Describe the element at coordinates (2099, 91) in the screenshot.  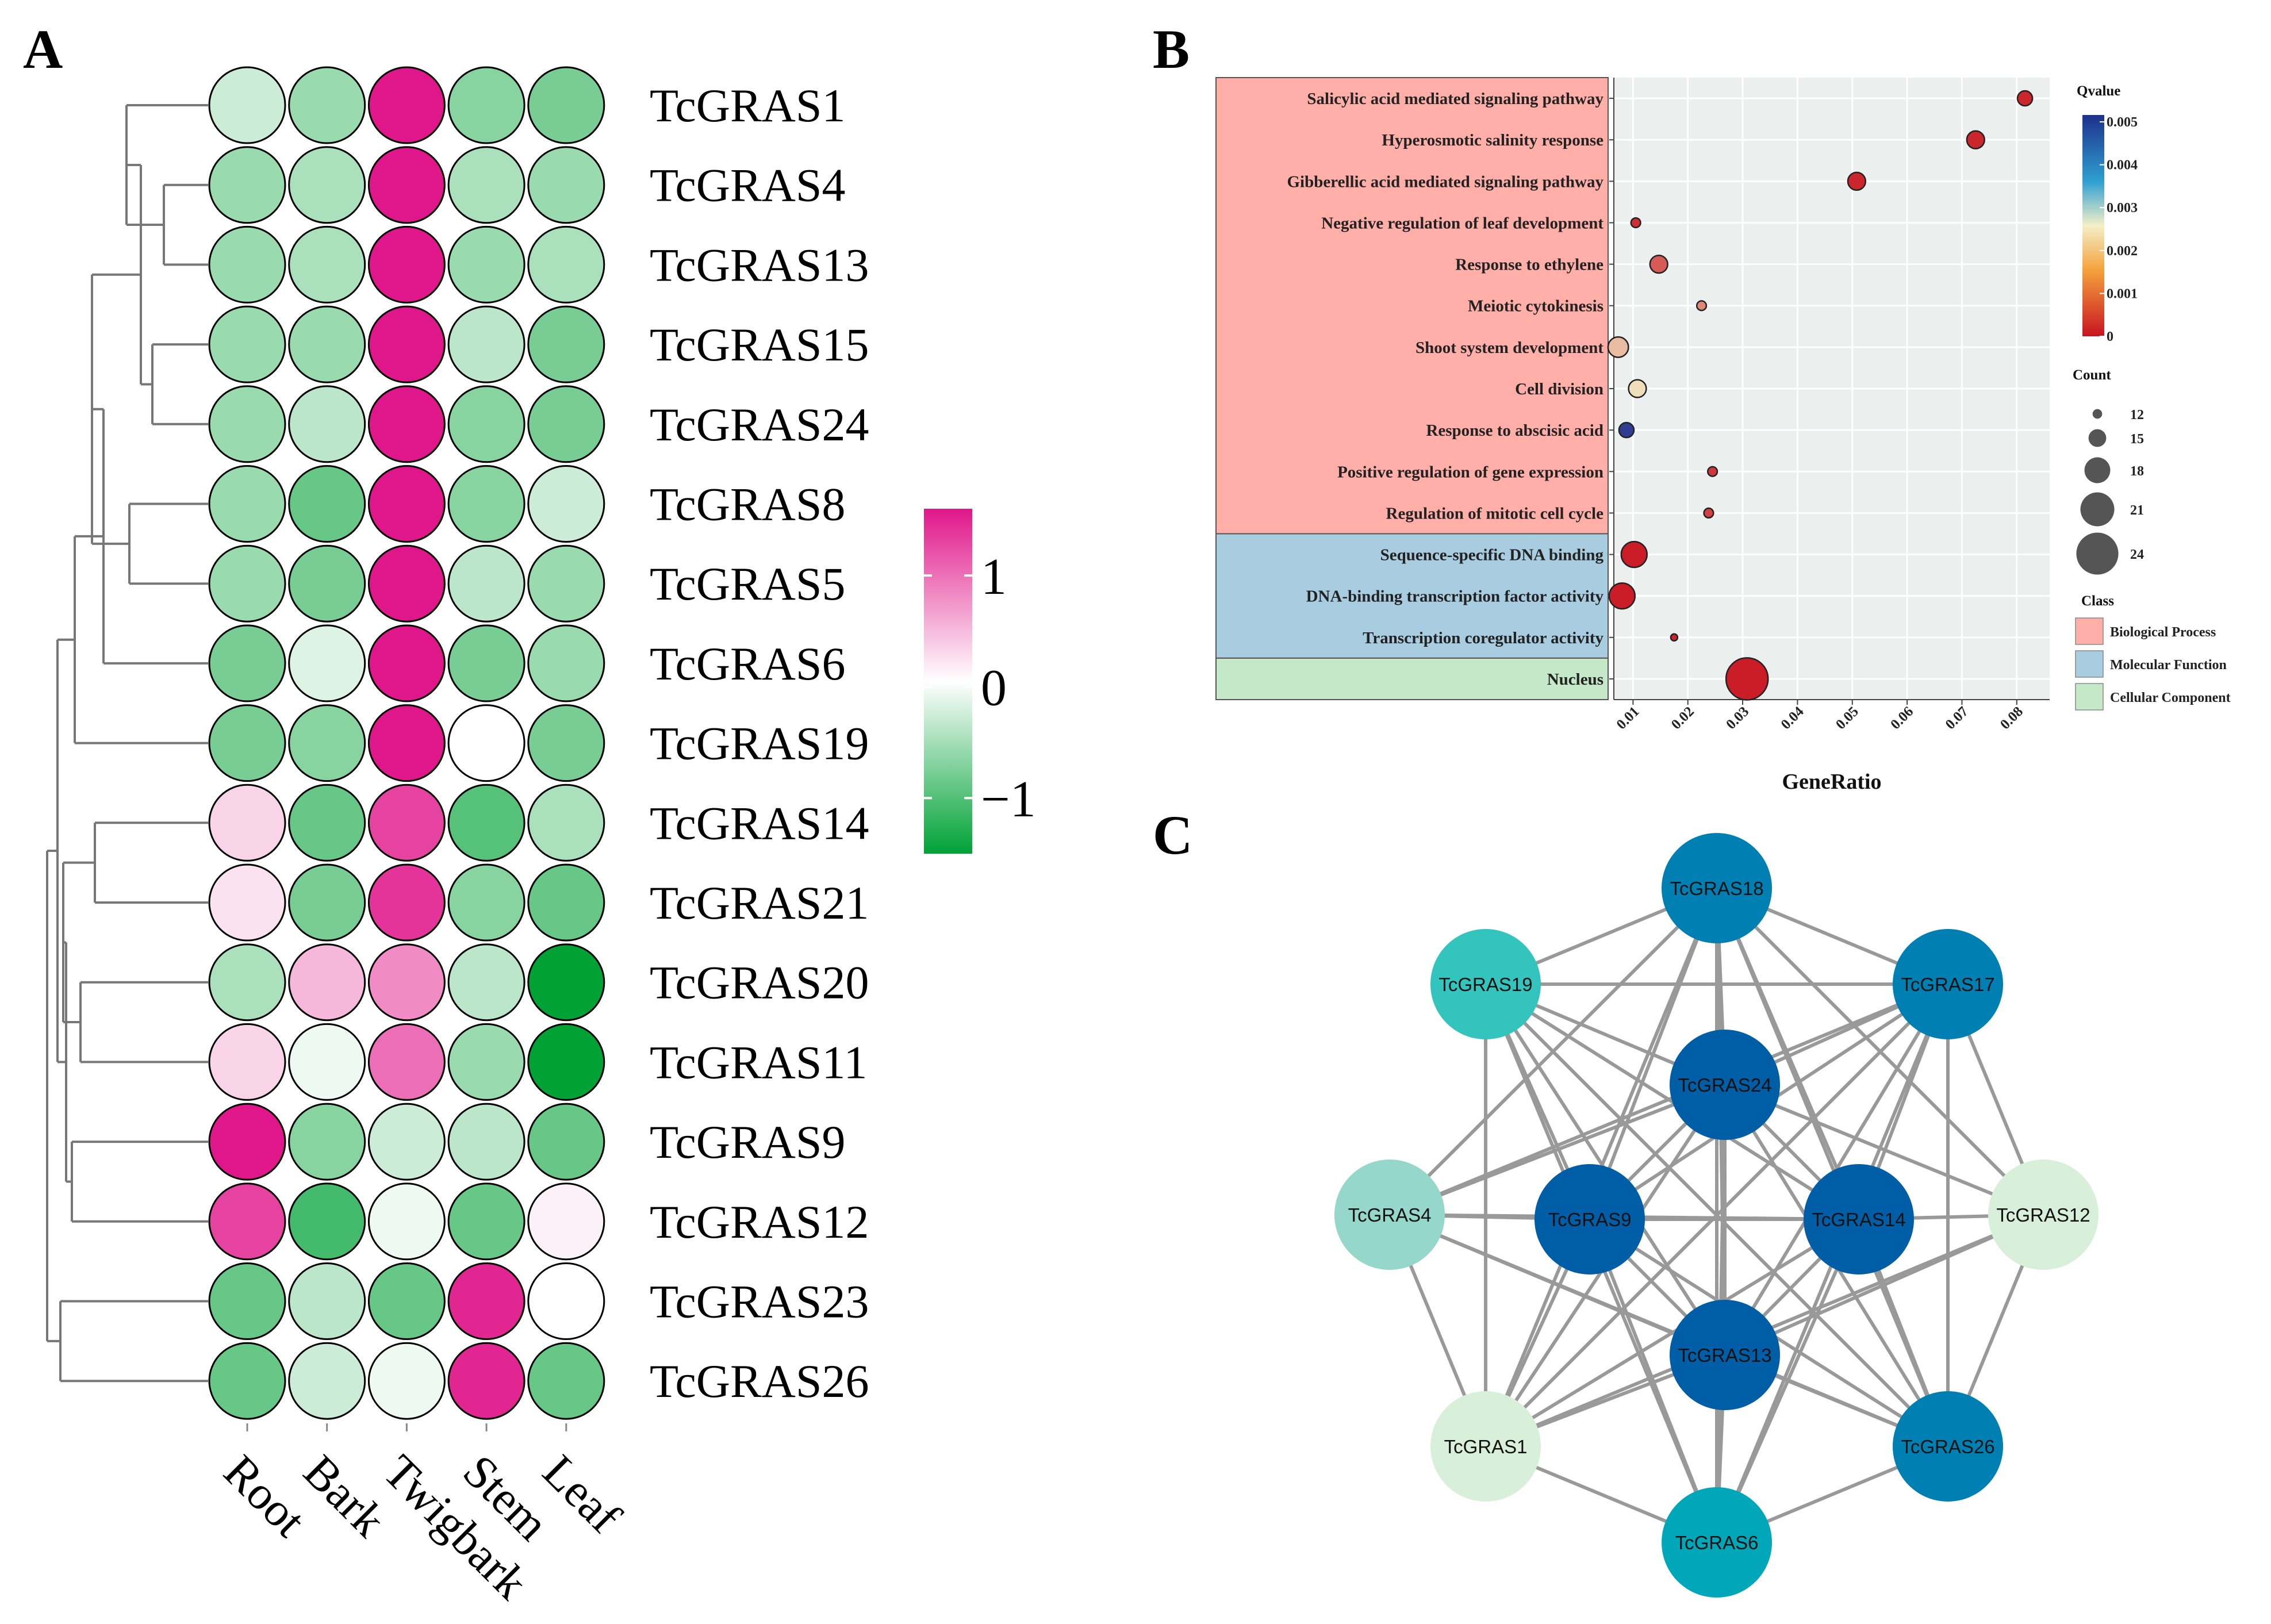
I see `qvalue-legend-title: Qvalue` at that location.